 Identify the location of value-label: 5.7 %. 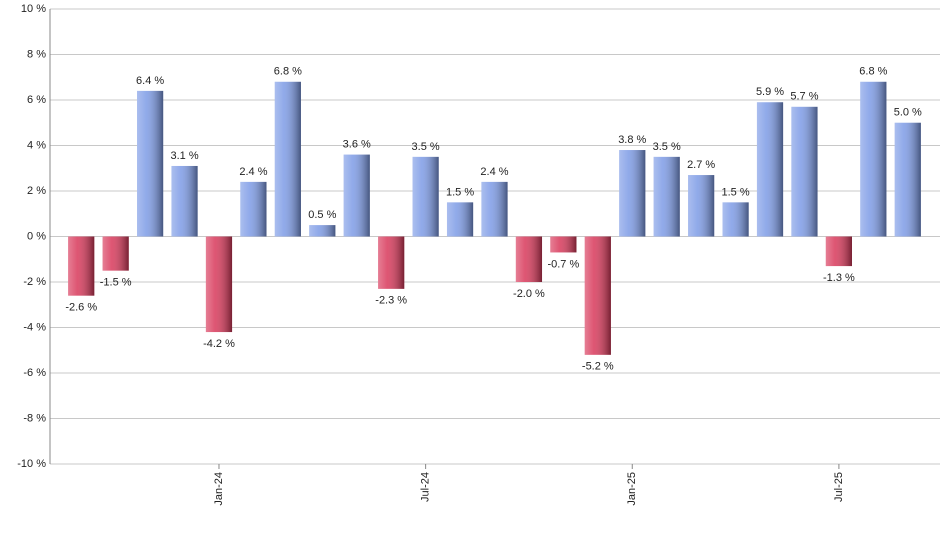
(804, 97).